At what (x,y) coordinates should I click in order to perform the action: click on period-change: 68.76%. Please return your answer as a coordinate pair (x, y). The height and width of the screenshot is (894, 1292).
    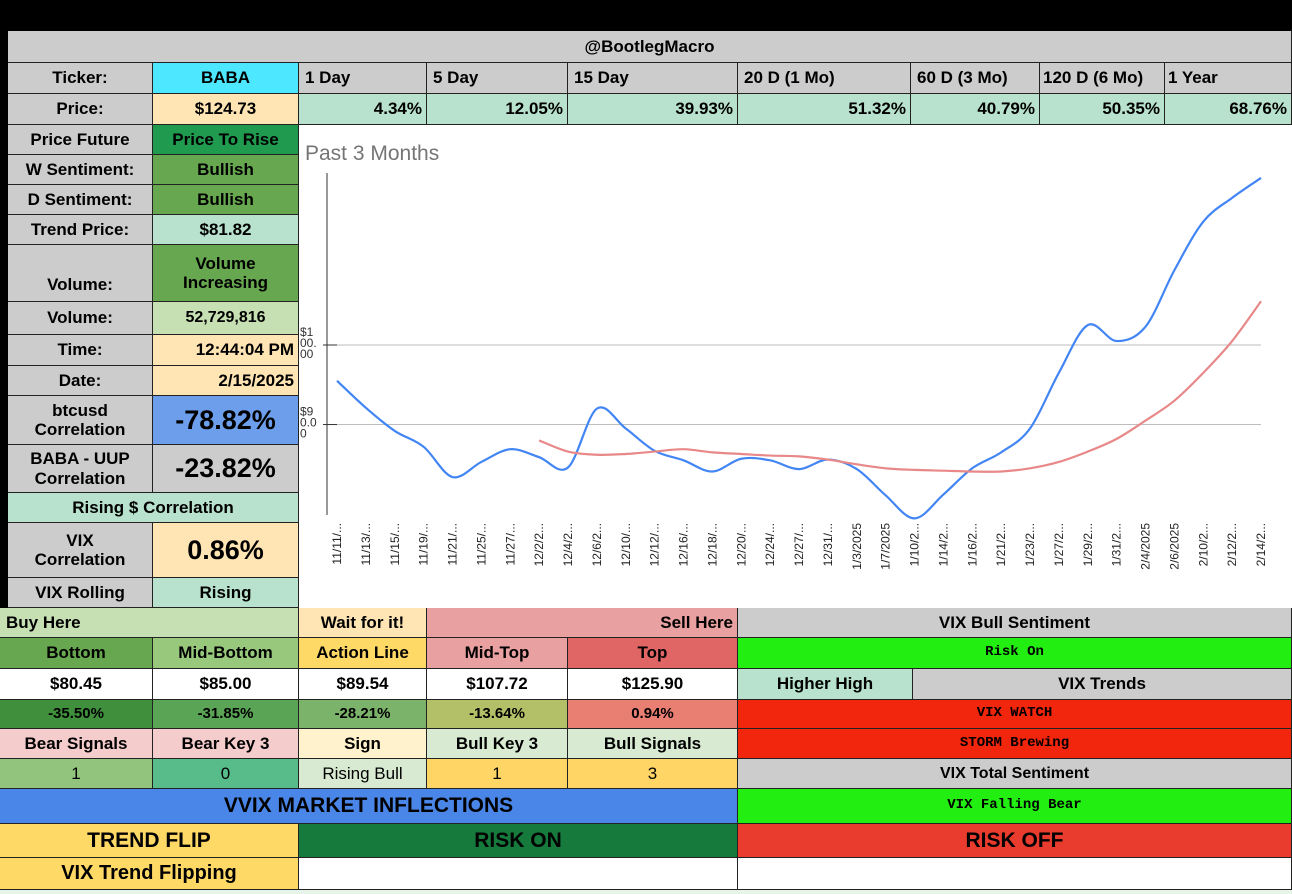
    Looking at the image, I should click on (1228, 109).